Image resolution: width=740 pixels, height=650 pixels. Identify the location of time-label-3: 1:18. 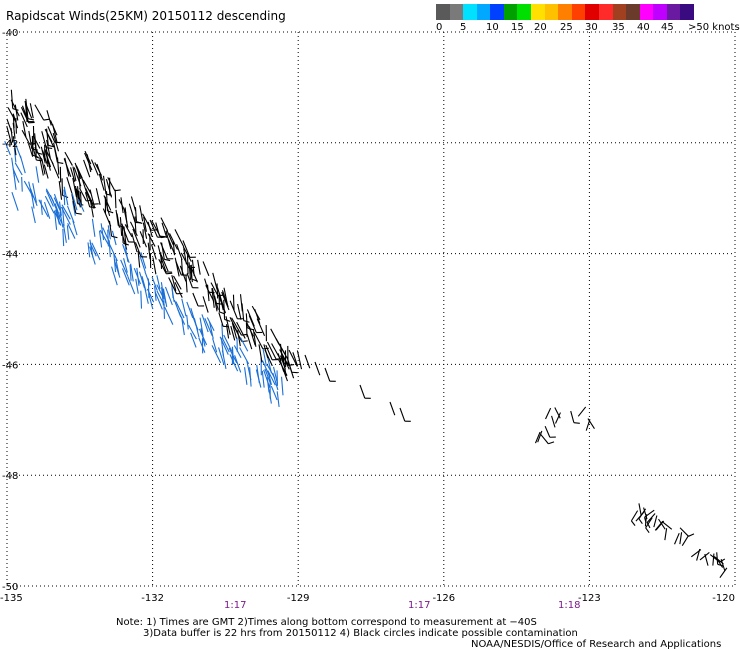
(569, 605).